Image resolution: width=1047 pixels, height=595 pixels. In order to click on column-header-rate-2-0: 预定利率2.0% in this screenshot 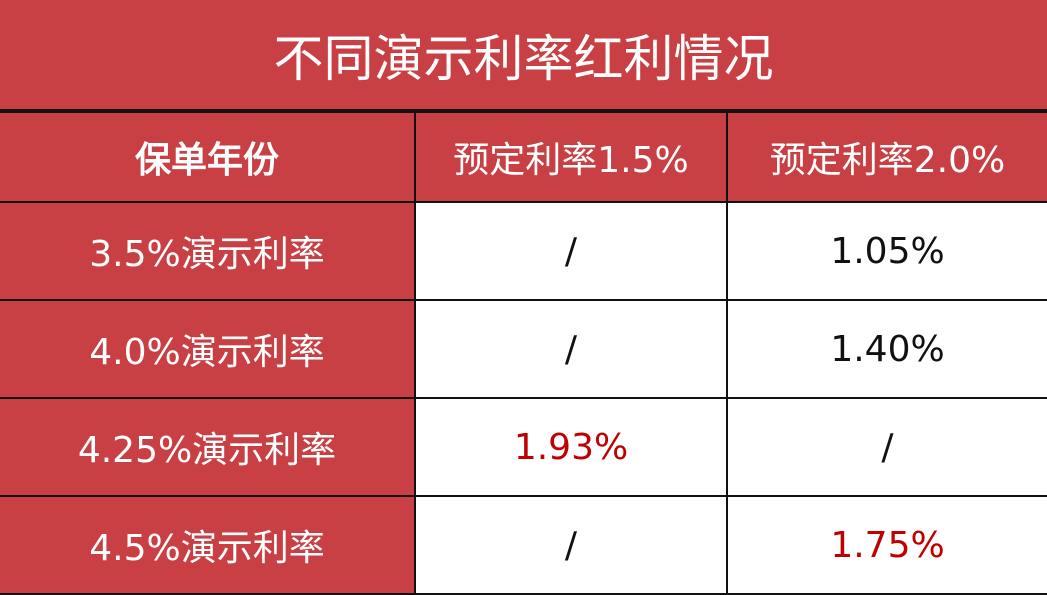, I will do `click(886, 157)`.